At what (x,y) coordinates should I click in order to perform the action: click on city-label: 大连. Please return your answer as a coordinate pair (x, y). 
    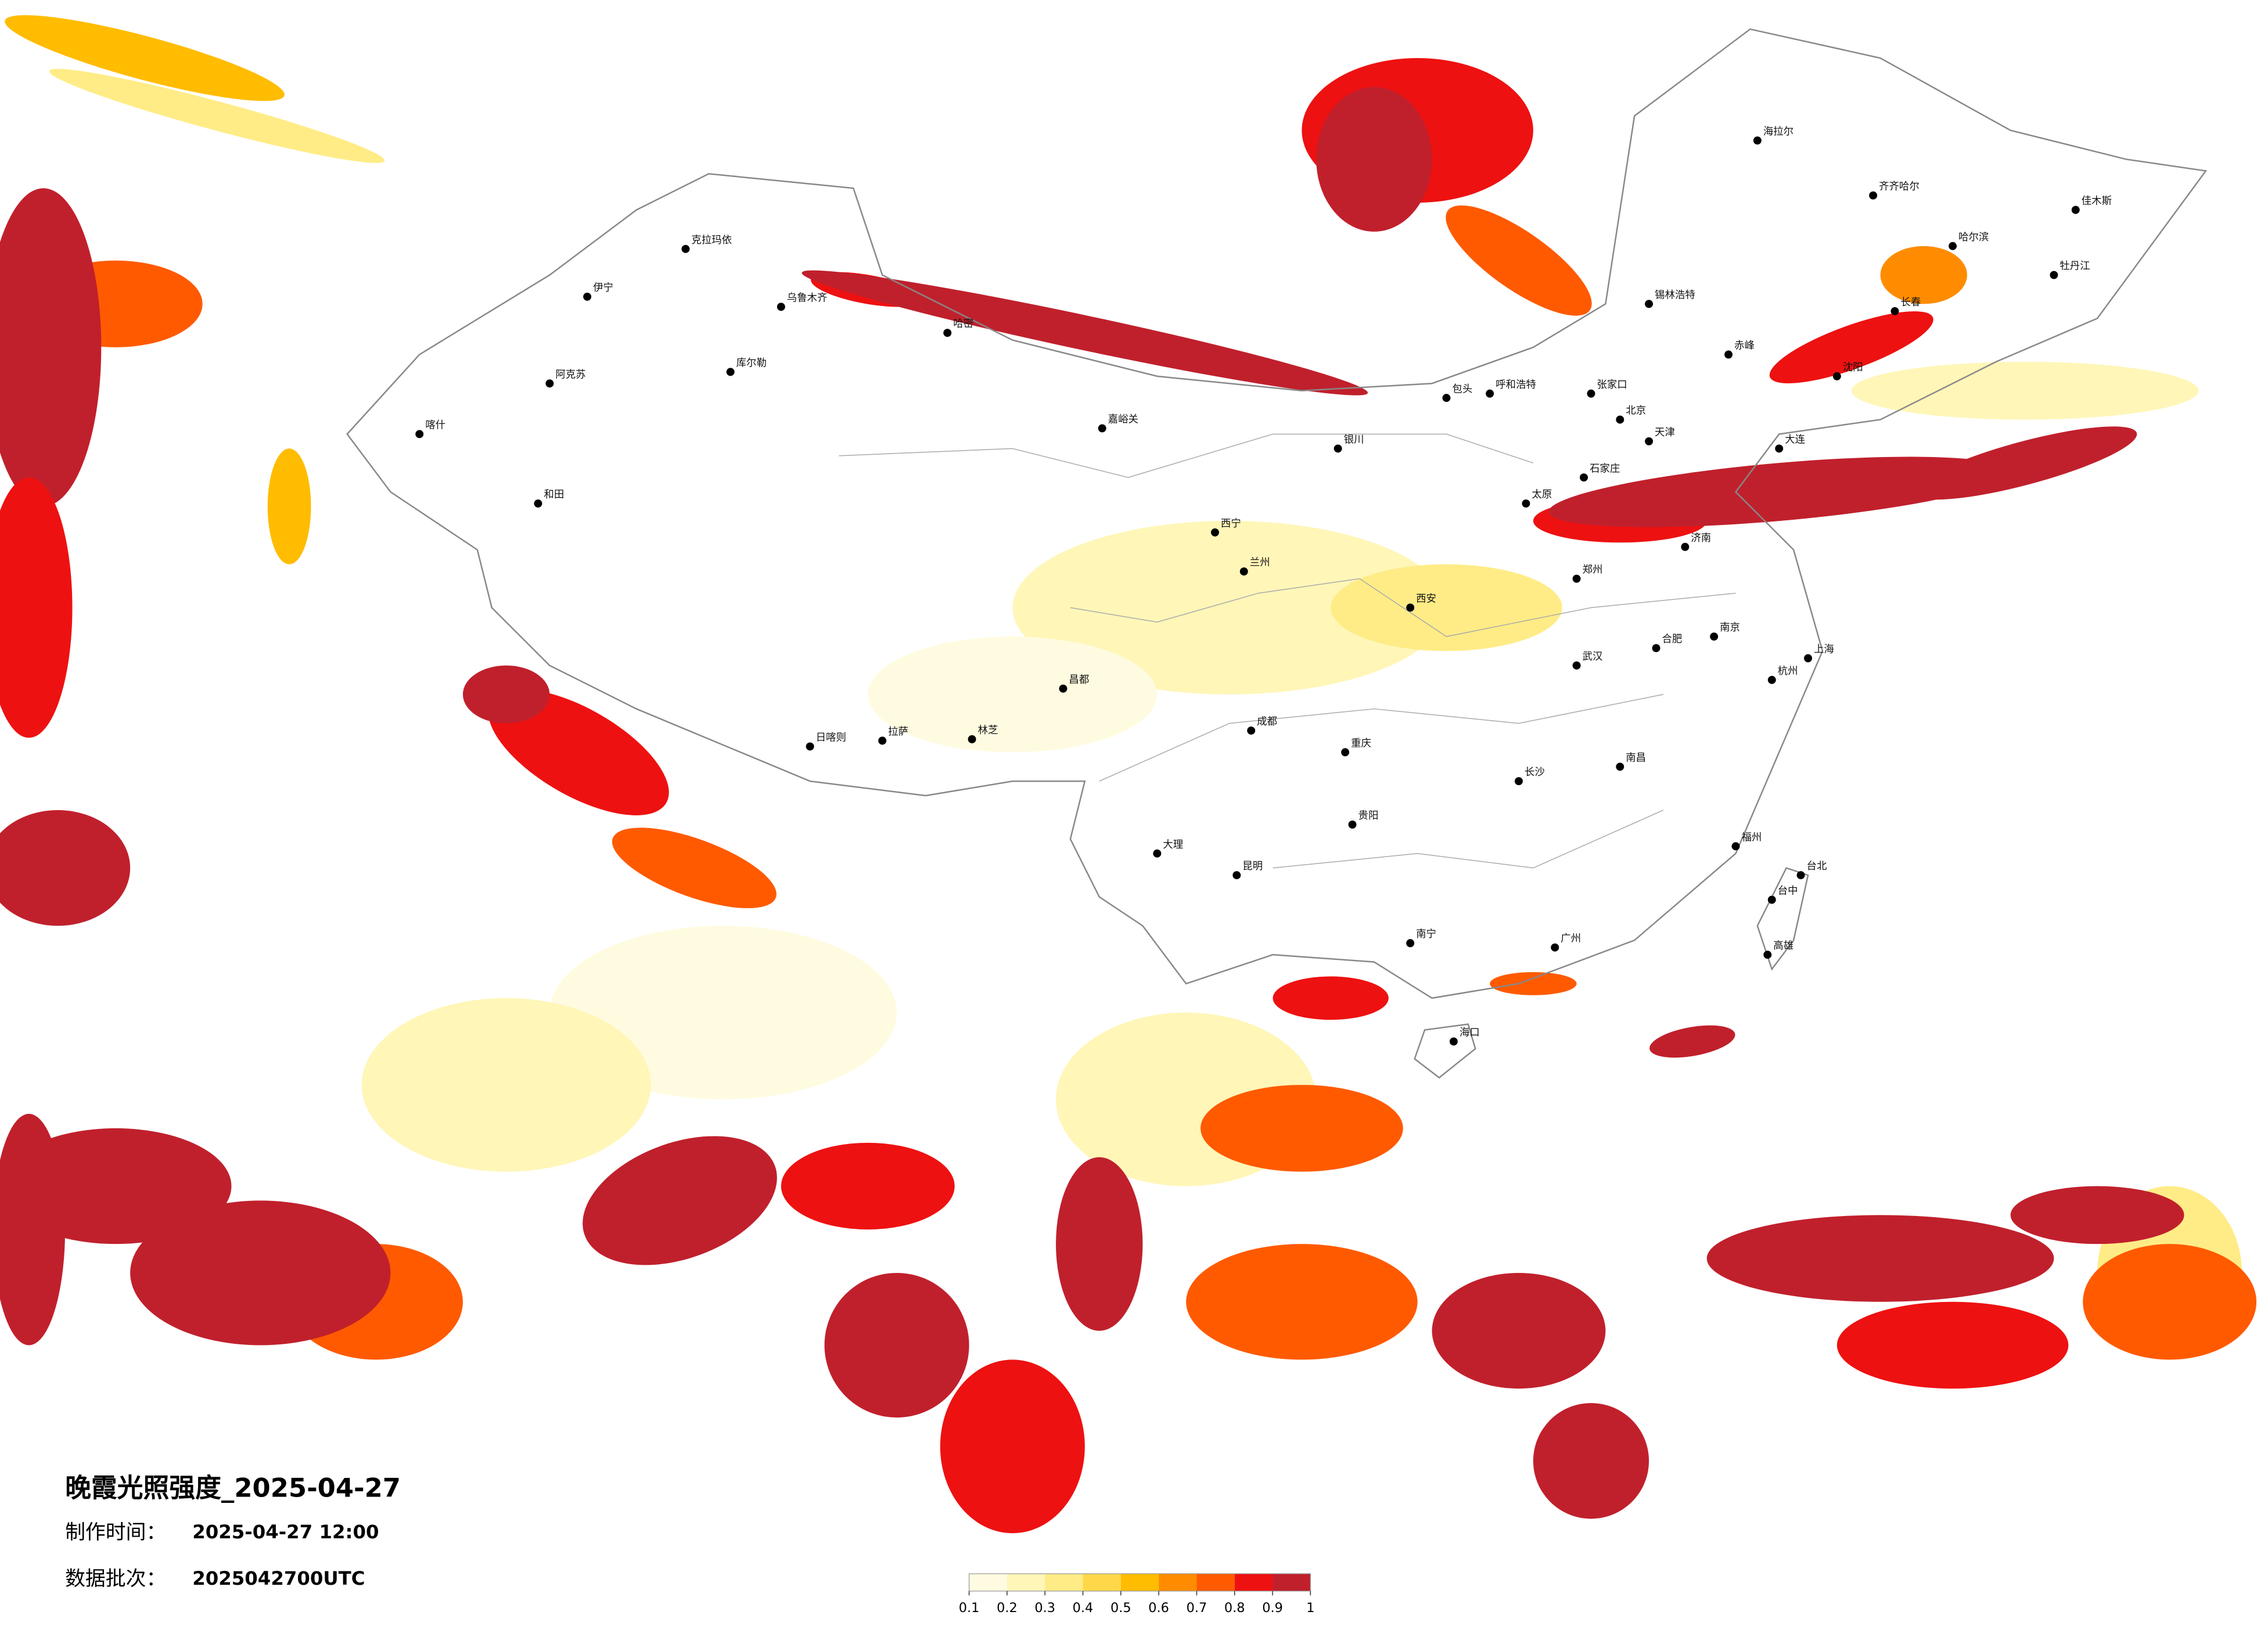
    Looking at the image, I should click on (1795, 440).